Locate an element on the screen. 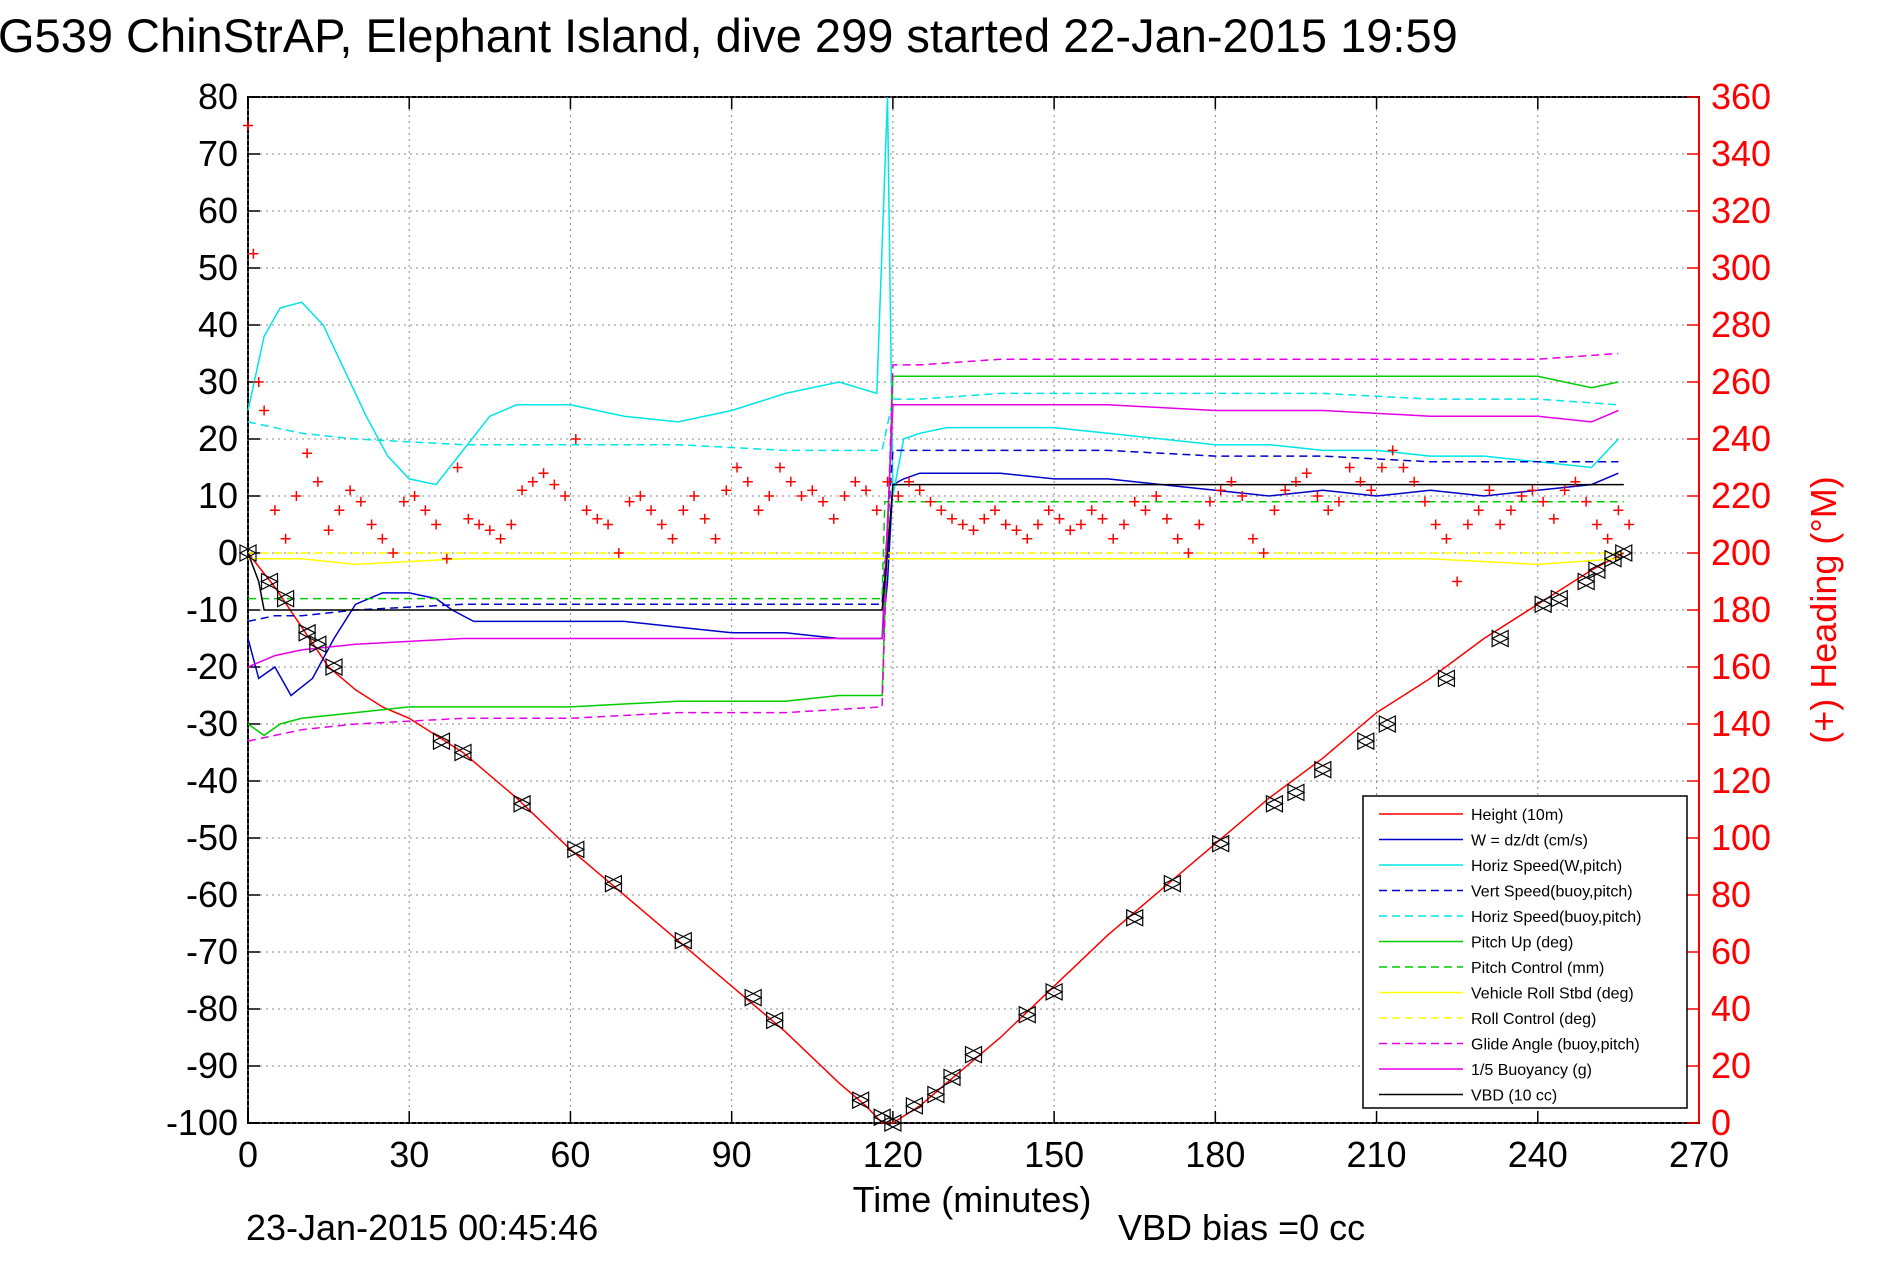 This screenshot has width=1891, height=1262. legend-label: 1/5 Buoyancy (g) is located at coordinates (1531, 1070).